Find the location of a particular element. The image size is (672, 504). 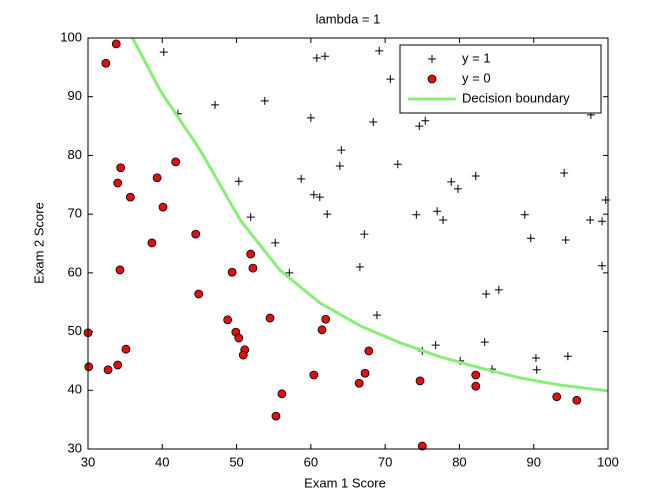

legend-label: y = 1 is located at coordinates (476, 57).